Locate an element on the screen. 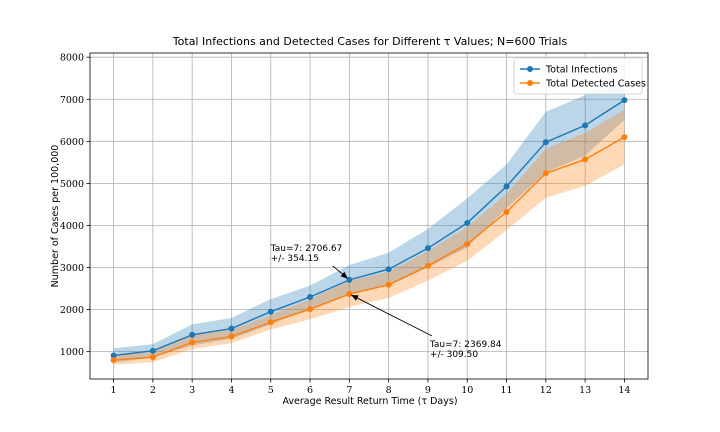 The image size is (720, 432). y-tick-label: 2000 is located at coordinates (72, 310).